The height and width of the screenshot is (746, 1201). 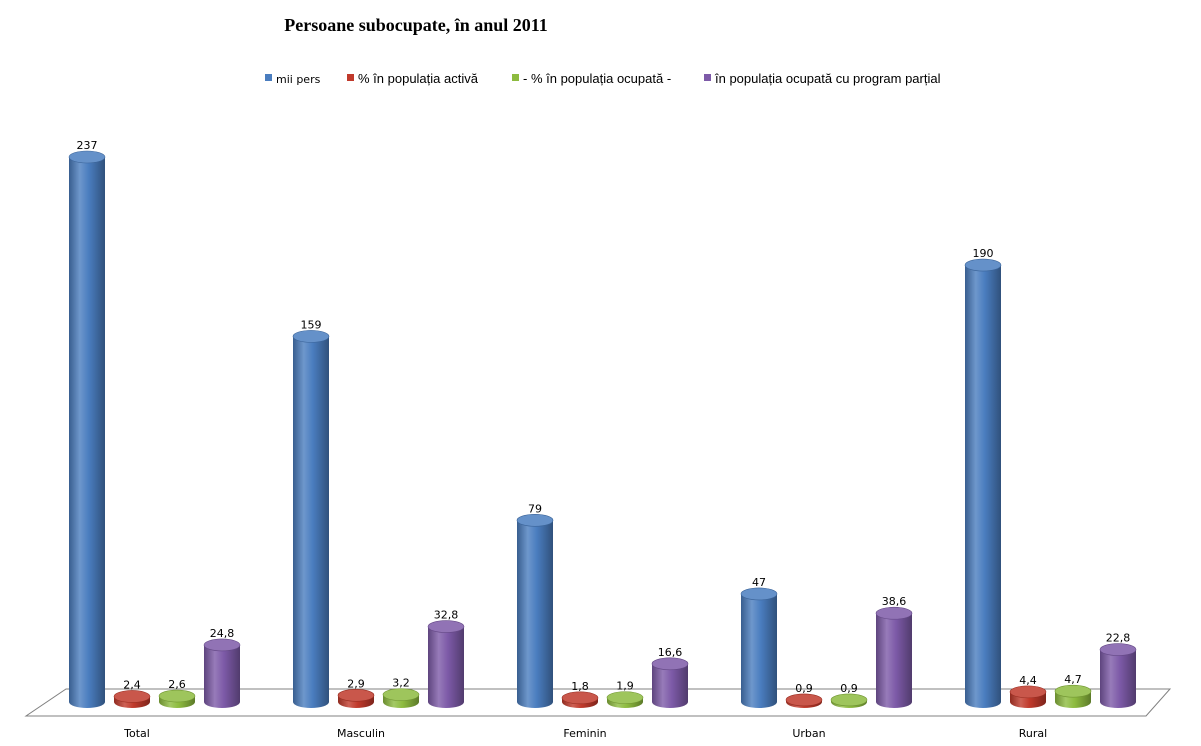 I want to click on data-label: 2,4, so click(x=132, y=684).